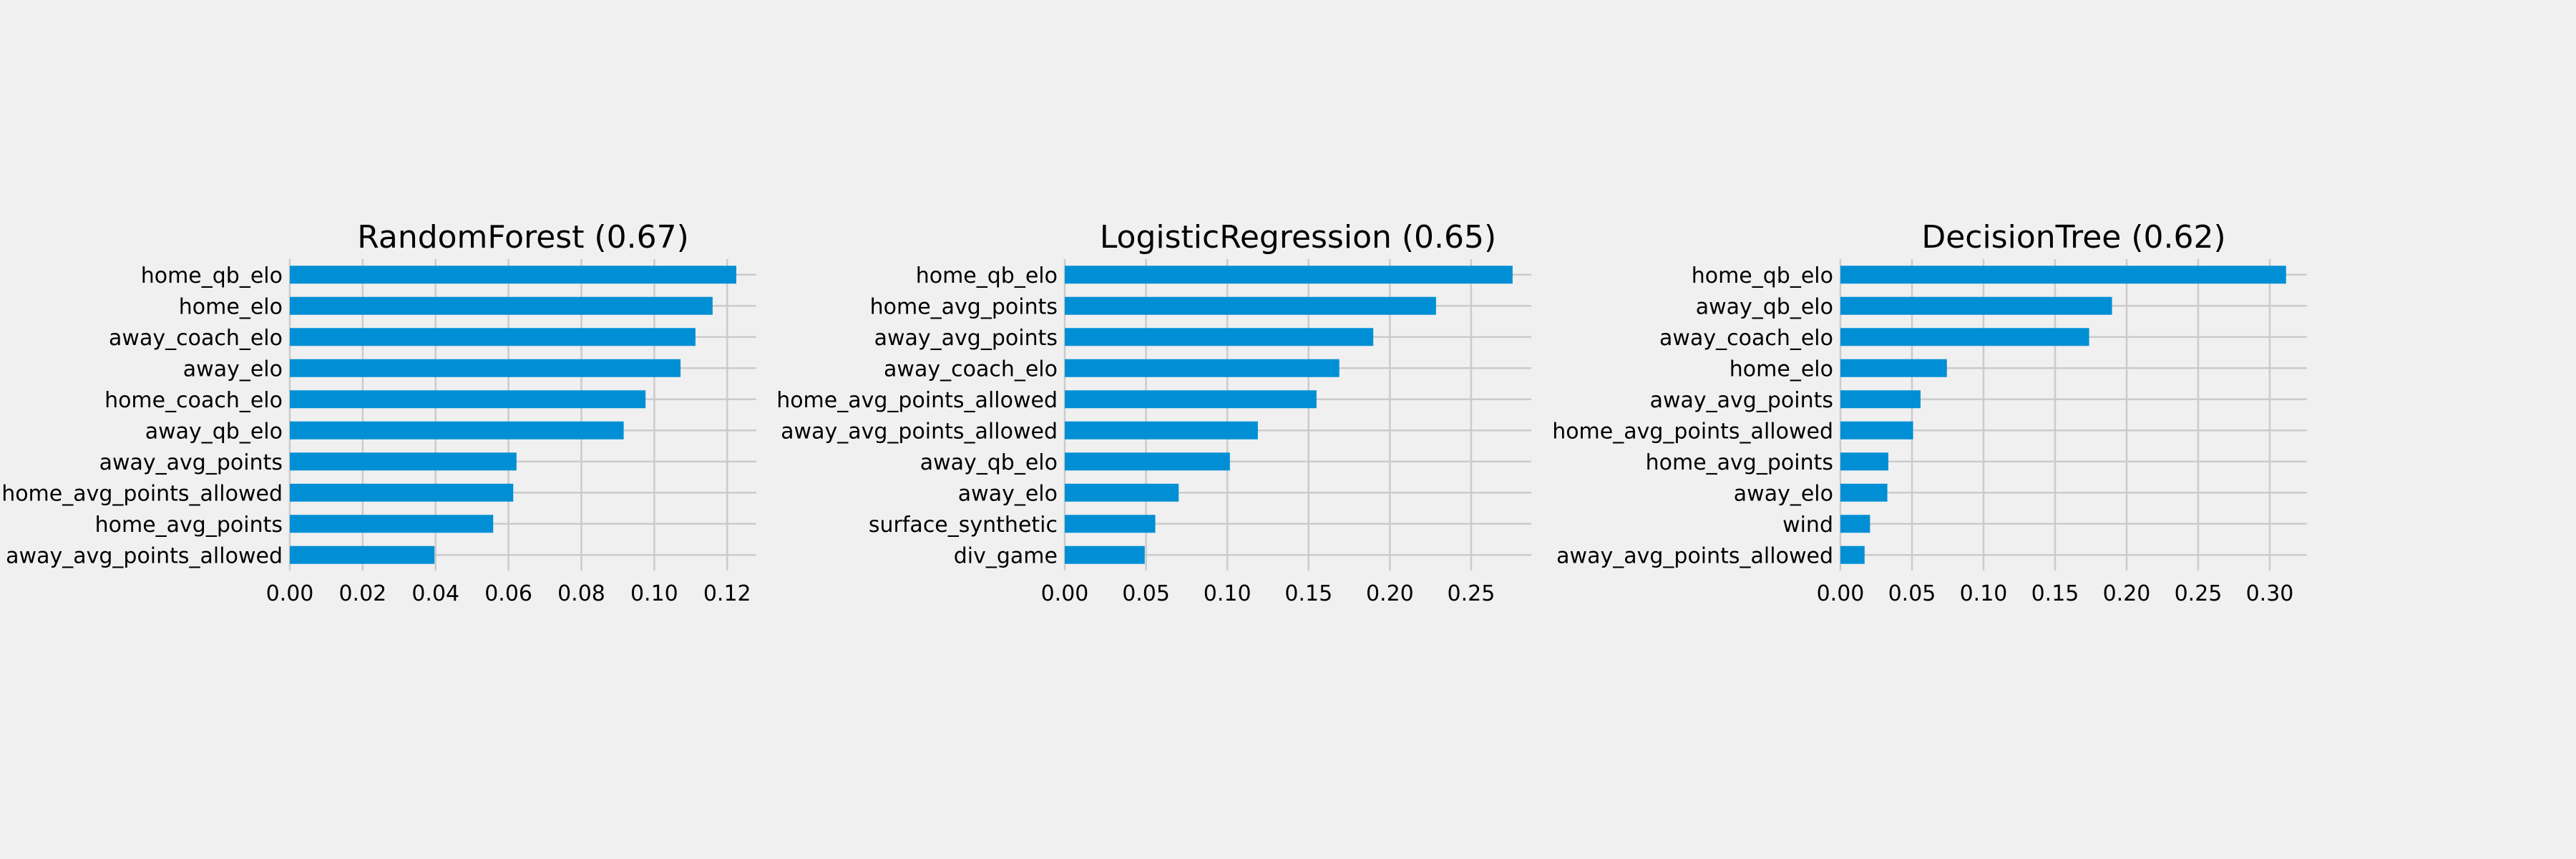 The height and width of the screenshot is (859, 2576). Describe the element at coordinates (1807, 525) in the screenshot. I see `y-tick-label: wind` at that location.